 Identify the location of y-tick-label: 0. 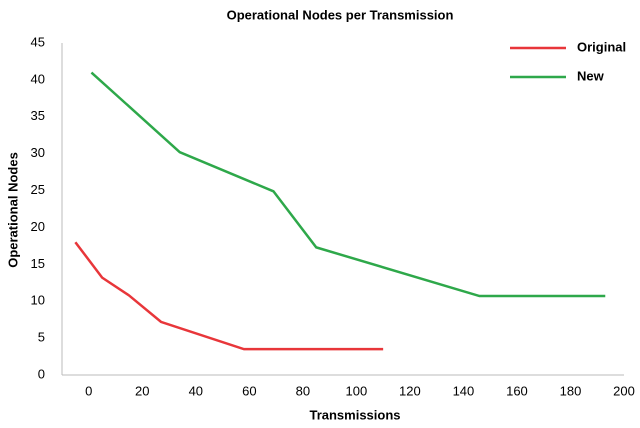
(41, 373).